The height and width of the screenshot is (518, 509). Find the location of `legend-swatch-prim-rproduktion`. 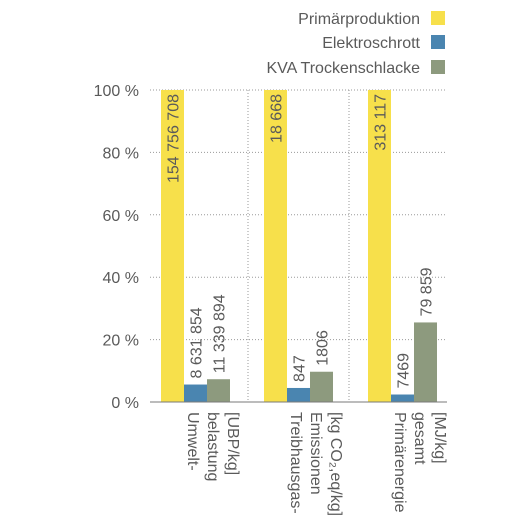

legend-swatch-prim-rproduktion is located at coordinates (438, 18).